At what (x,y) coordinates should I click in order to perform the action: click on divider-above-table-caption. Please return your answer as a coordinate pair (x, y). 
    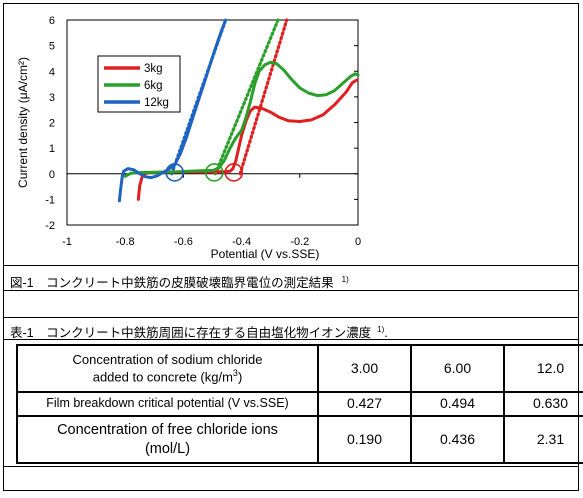
    Looking at the image, I should click on (291, 317).